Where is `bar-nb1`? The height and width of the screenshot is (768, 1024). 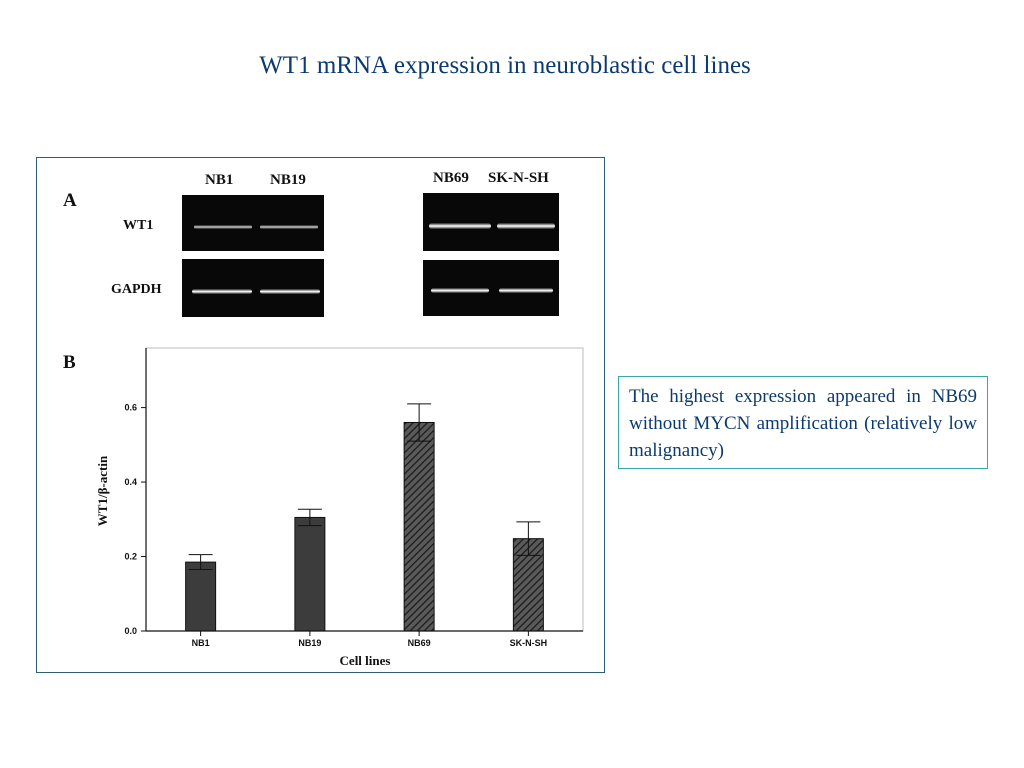 bar-nb1 is located at coordinates (201, 596).